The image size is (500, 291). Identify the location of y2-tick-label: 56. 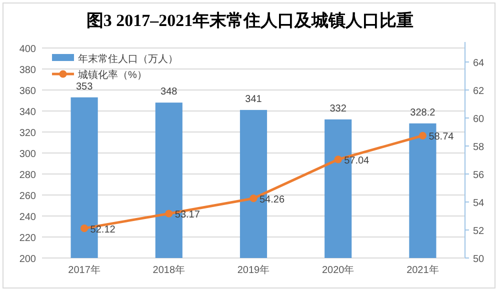
(479, 175).